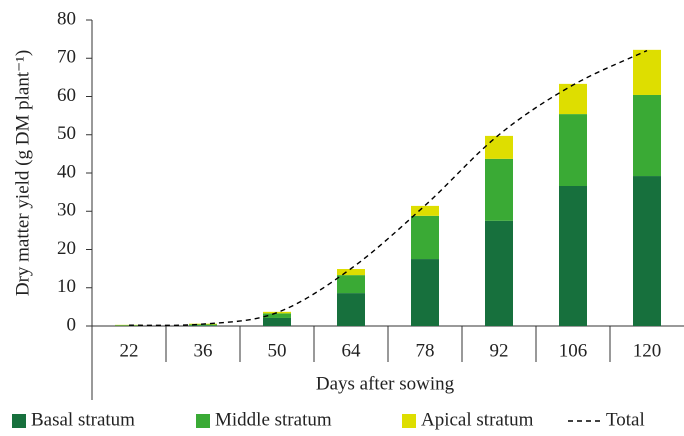 Image resolution: width=684 pixels, height=436 pixels. Describe the element at coordinates (66, 171) in the screenshot. I see `y-tick-label: 40` at that location.